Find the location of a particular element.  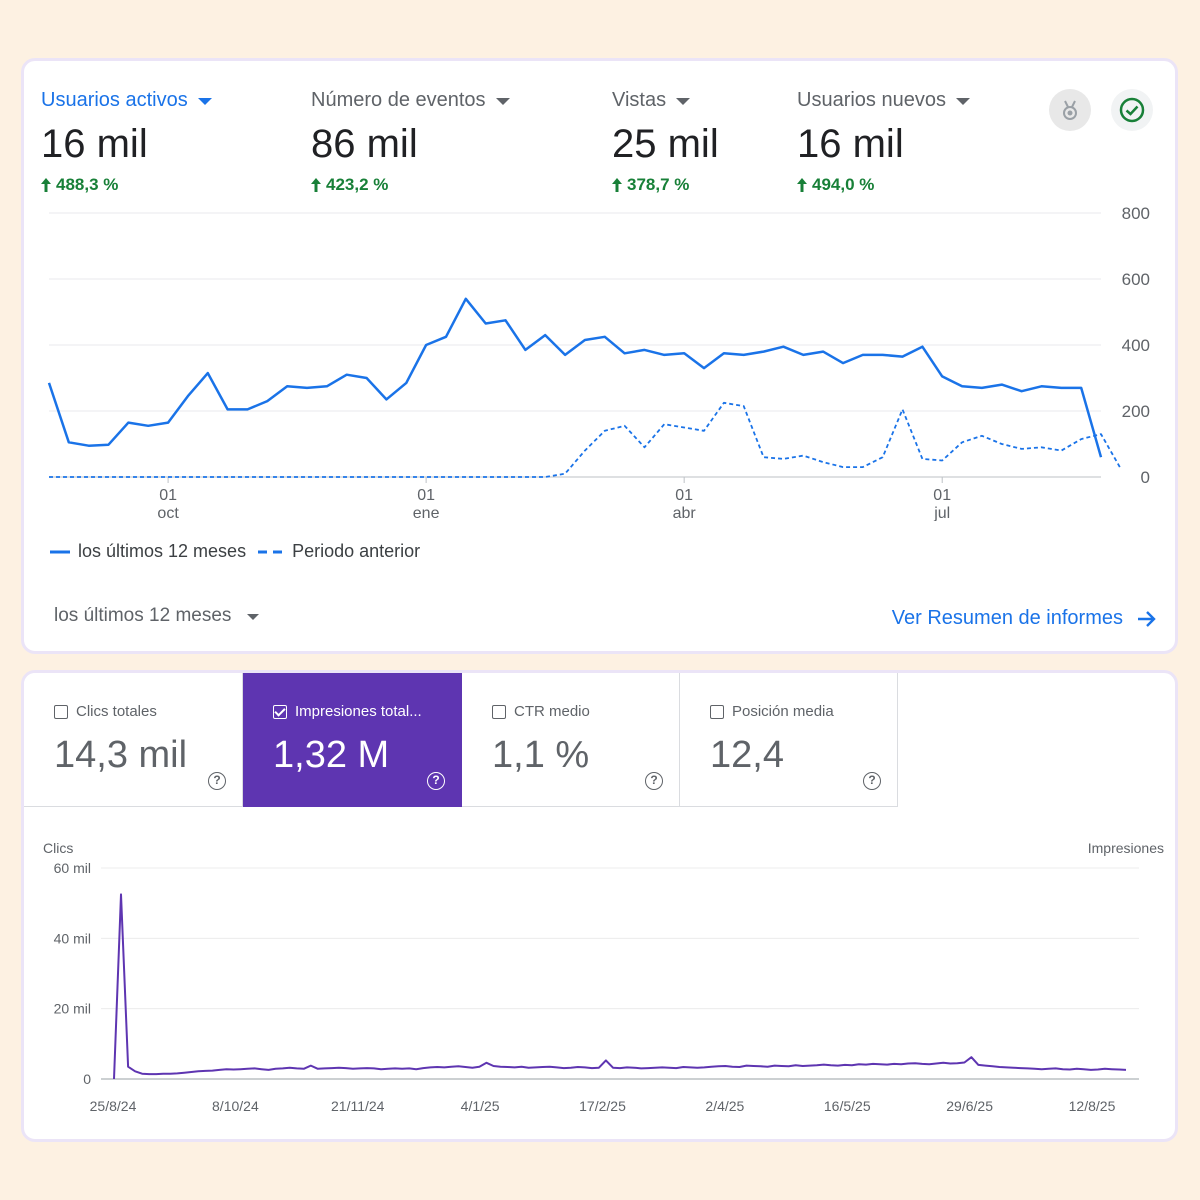

metric-event-count: Número de eventos 86 mil 423,2 % is located at coordinates (410, 142).